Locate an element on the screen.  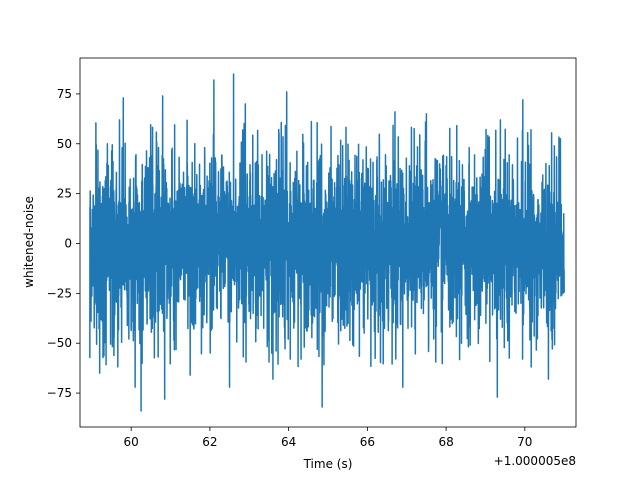
x-tick-label: 66 is located at coordinates (367, 442).